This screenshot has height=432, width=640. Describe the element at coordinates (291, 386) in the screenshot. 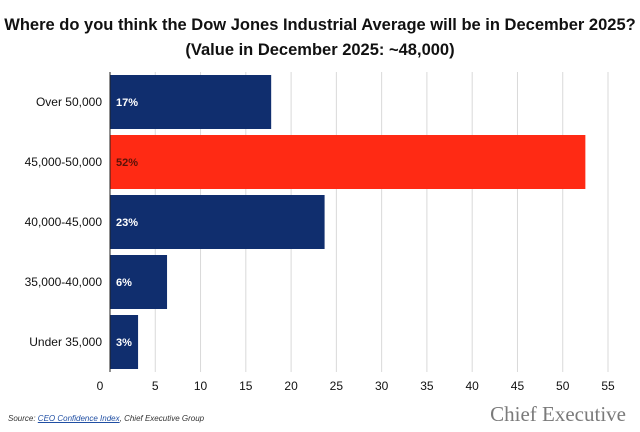

I see `x-tick-label-20: 20` at that location.